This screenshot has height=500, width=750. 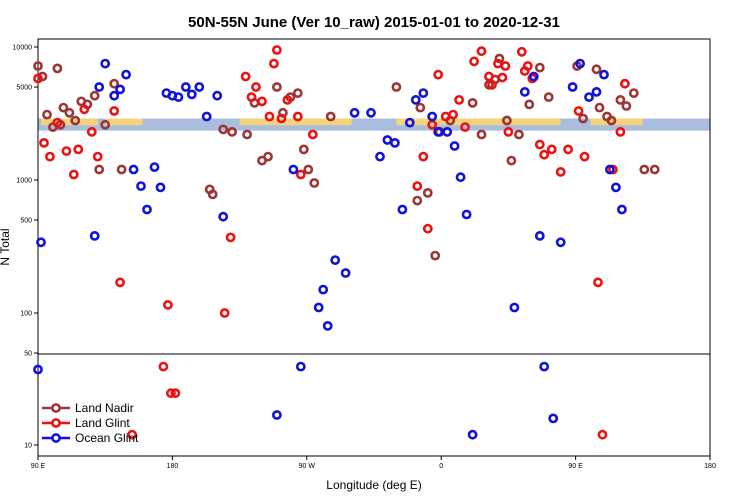 I want to click on y-tick-label: 500, so click(x=26, y=221).